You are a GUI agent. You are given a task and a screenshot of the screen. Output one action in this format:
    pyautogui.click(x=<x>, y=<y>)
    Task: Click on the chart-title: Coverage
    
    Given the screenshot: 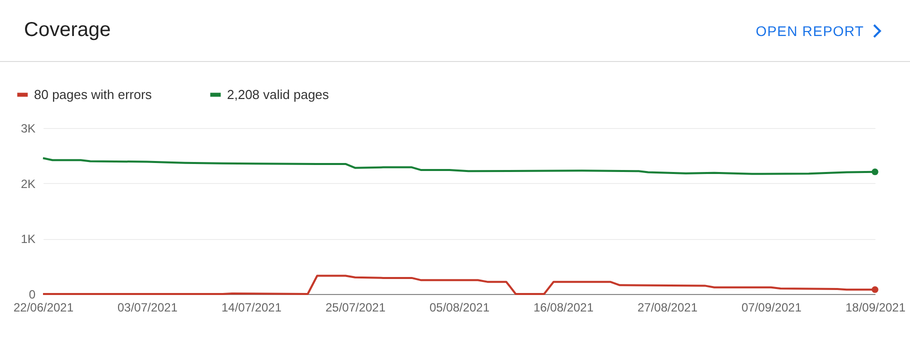 What is the action you would take?
    pyautogui.click(x=67, y=30)
    